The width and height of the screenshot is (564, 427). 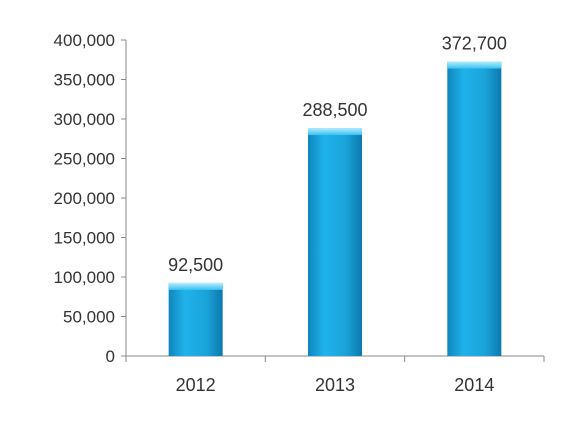 What do you see at coordinates (89, 317) in the screenshot?
I see `y-tick-label: 50,000` at bounding box center [89, 317].